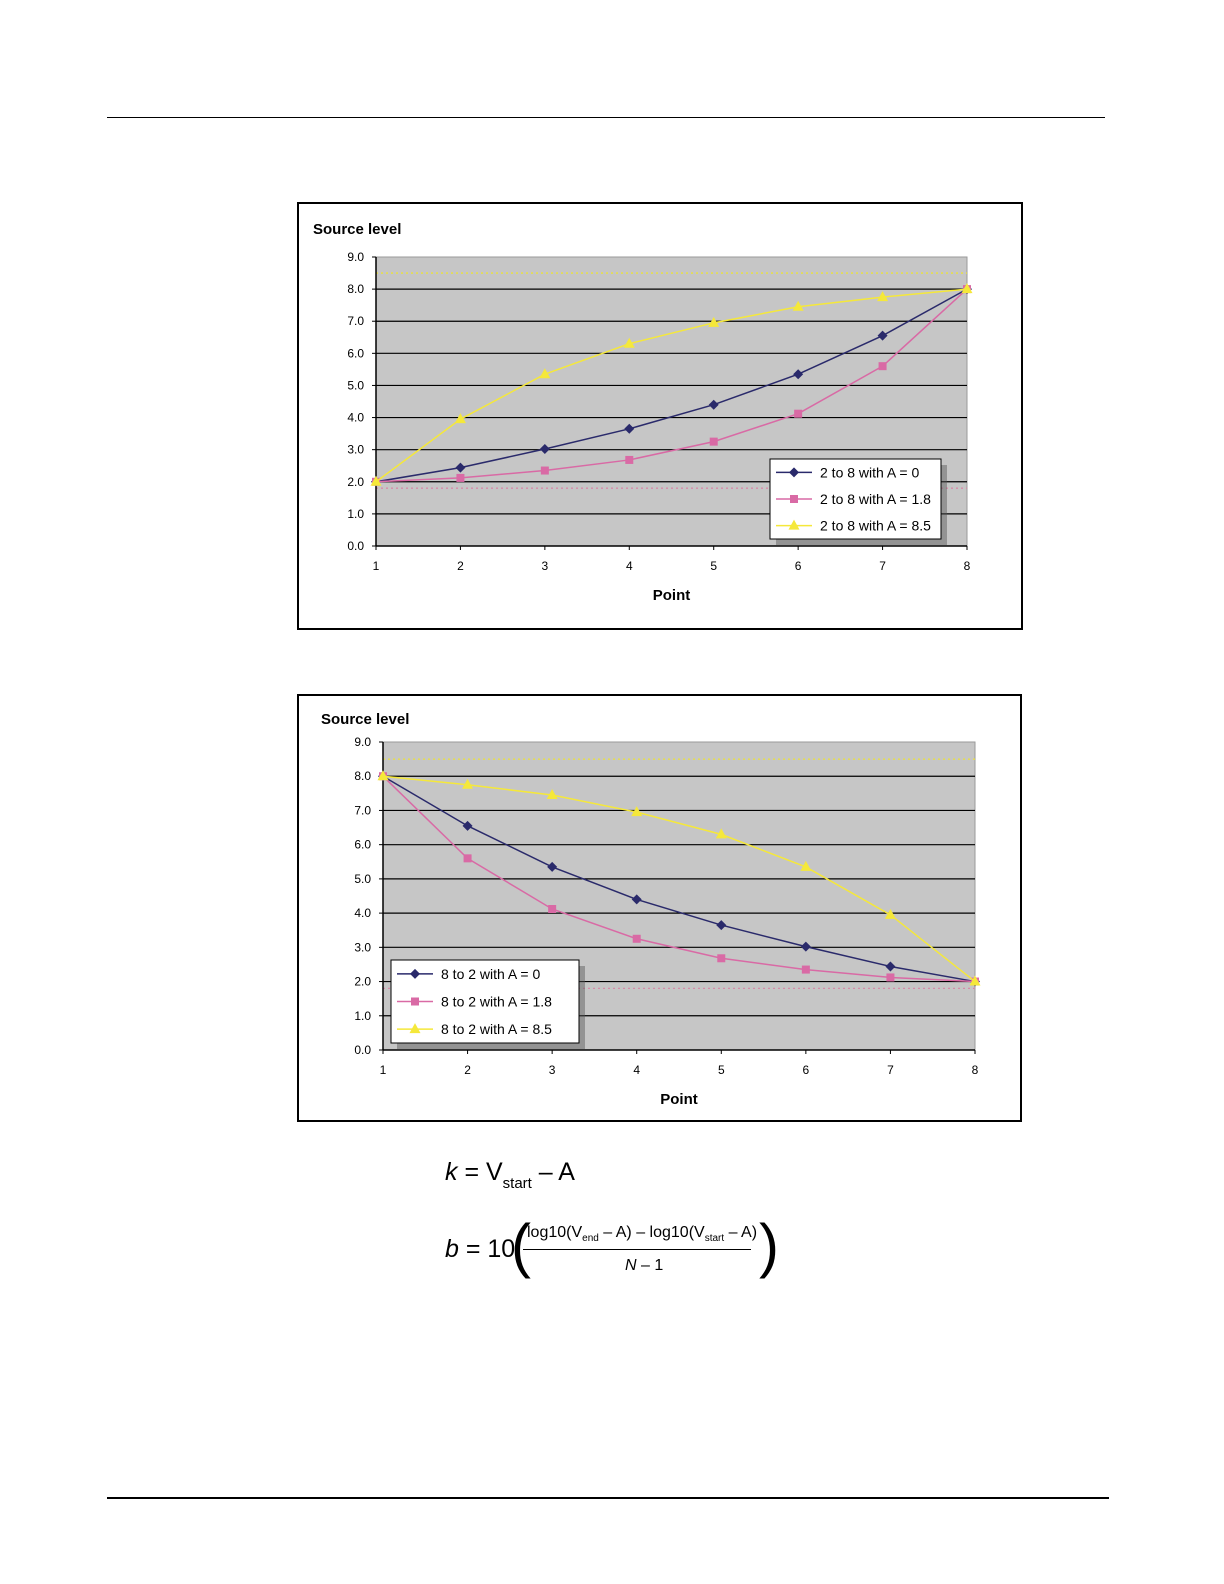 This screenshot has width=1224, height=1584. I want to click on asc-y-tick-label: 2.0, so click(355, 482).